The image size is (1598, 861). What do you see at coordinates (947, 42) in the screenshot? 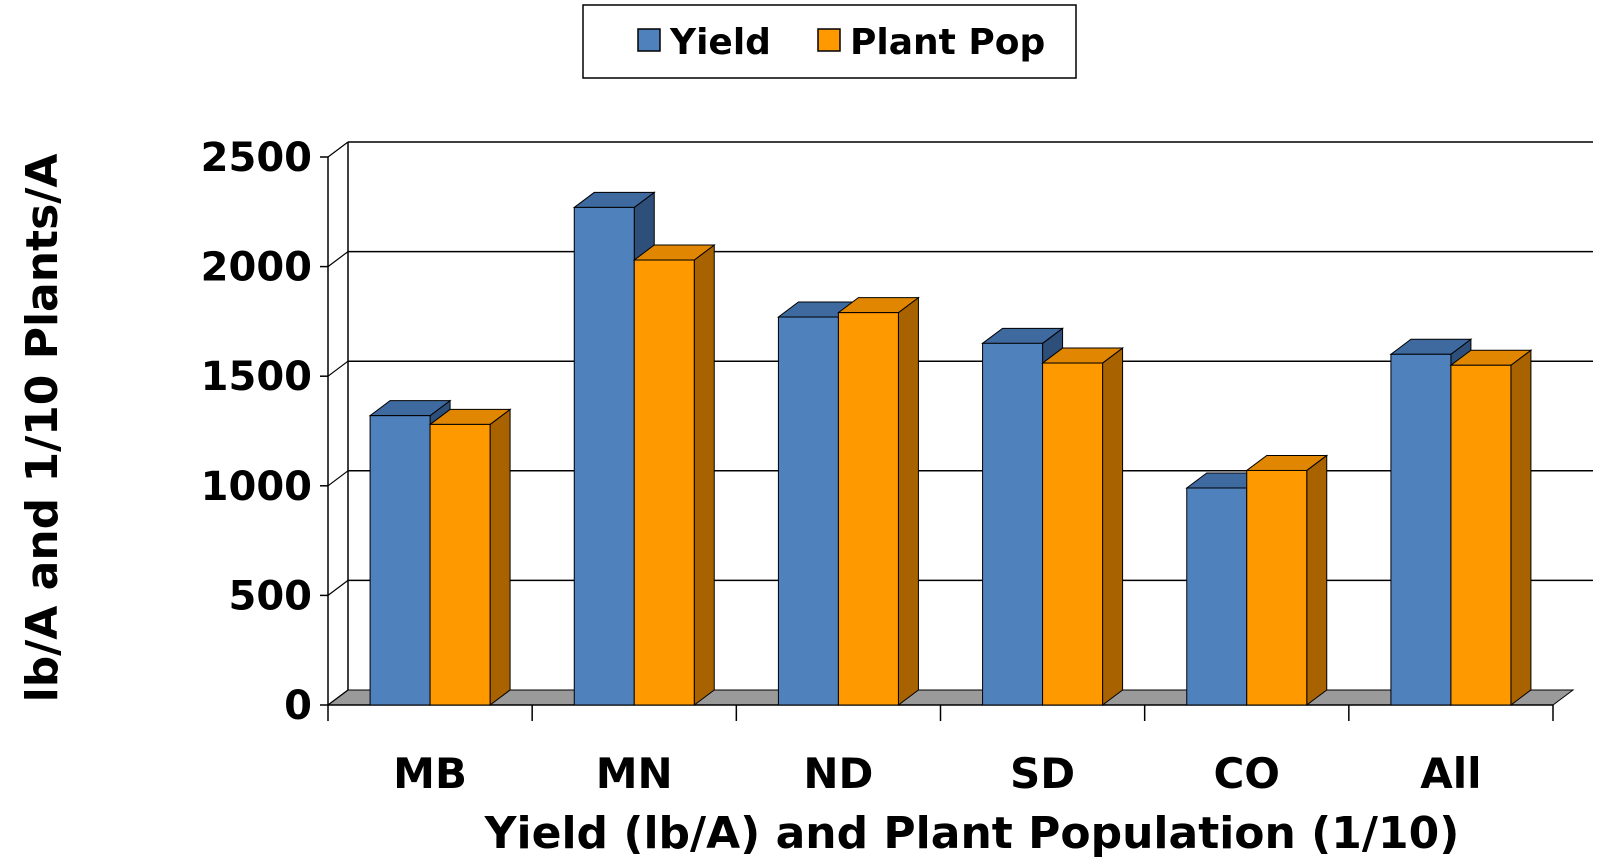
I see `legend-label-plant-pop: Plant Pop` at bounding box center [947, 42].